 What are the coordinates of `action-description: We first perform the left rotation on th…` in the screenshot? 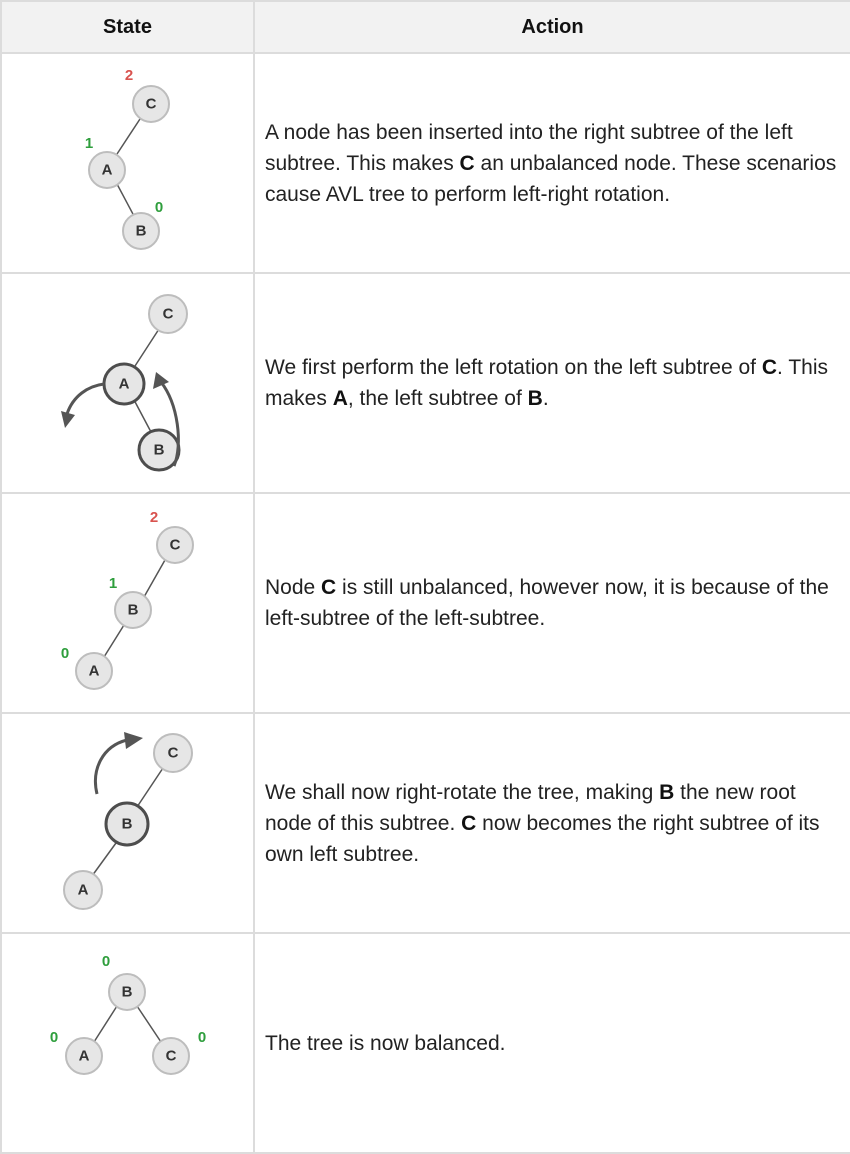 It's located at (551, 383).